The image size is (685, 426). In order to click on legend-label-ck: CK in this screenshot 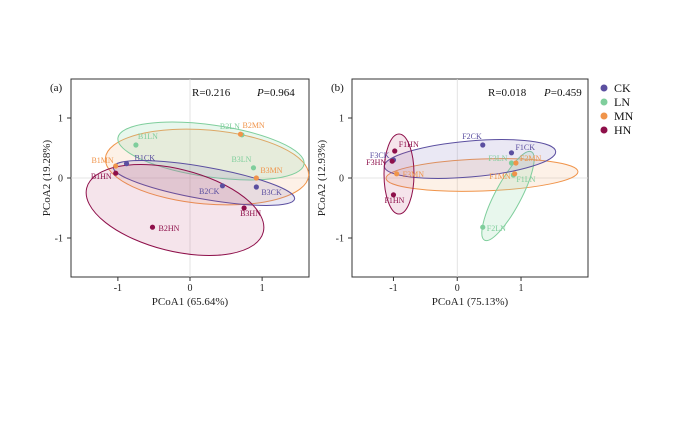, I will do `click(622, 88)`.